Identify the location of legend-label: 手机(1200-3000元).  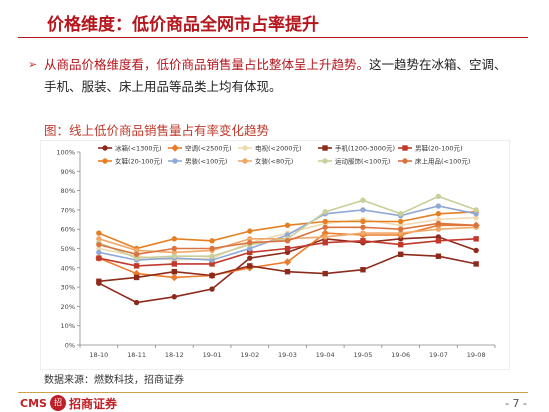
(365, 148).